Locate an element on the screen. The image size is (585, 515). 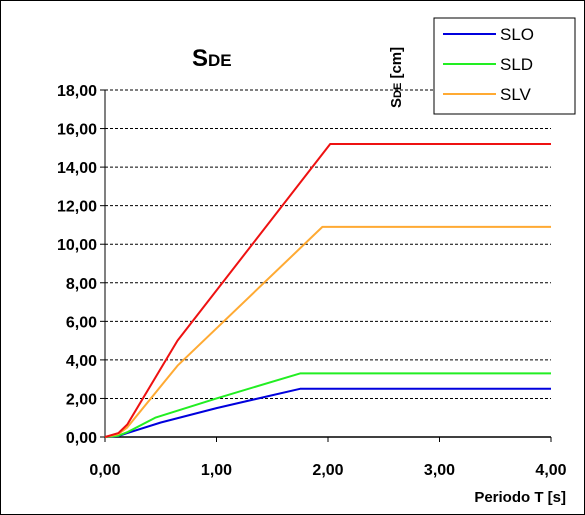
legend-label-slv: SLV is located at coordinates (516, 94).